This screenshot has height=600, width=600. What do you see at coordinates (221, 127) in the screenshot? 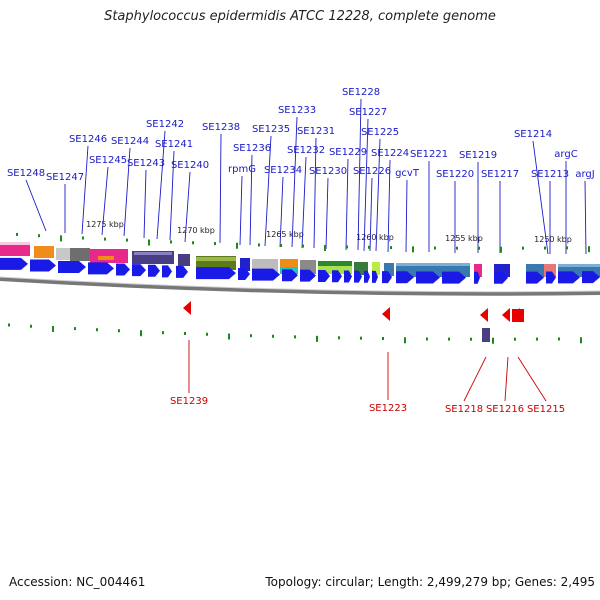
I see `forward-gene-label: SE1238` at bounding box center [221, 127].